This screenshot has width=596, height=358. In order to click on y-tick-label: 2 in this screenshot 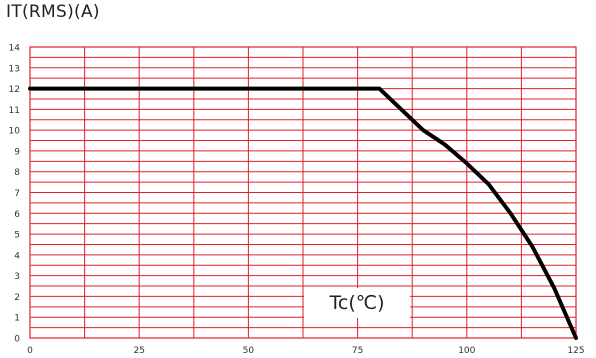, I will do `click(17, 298)`.